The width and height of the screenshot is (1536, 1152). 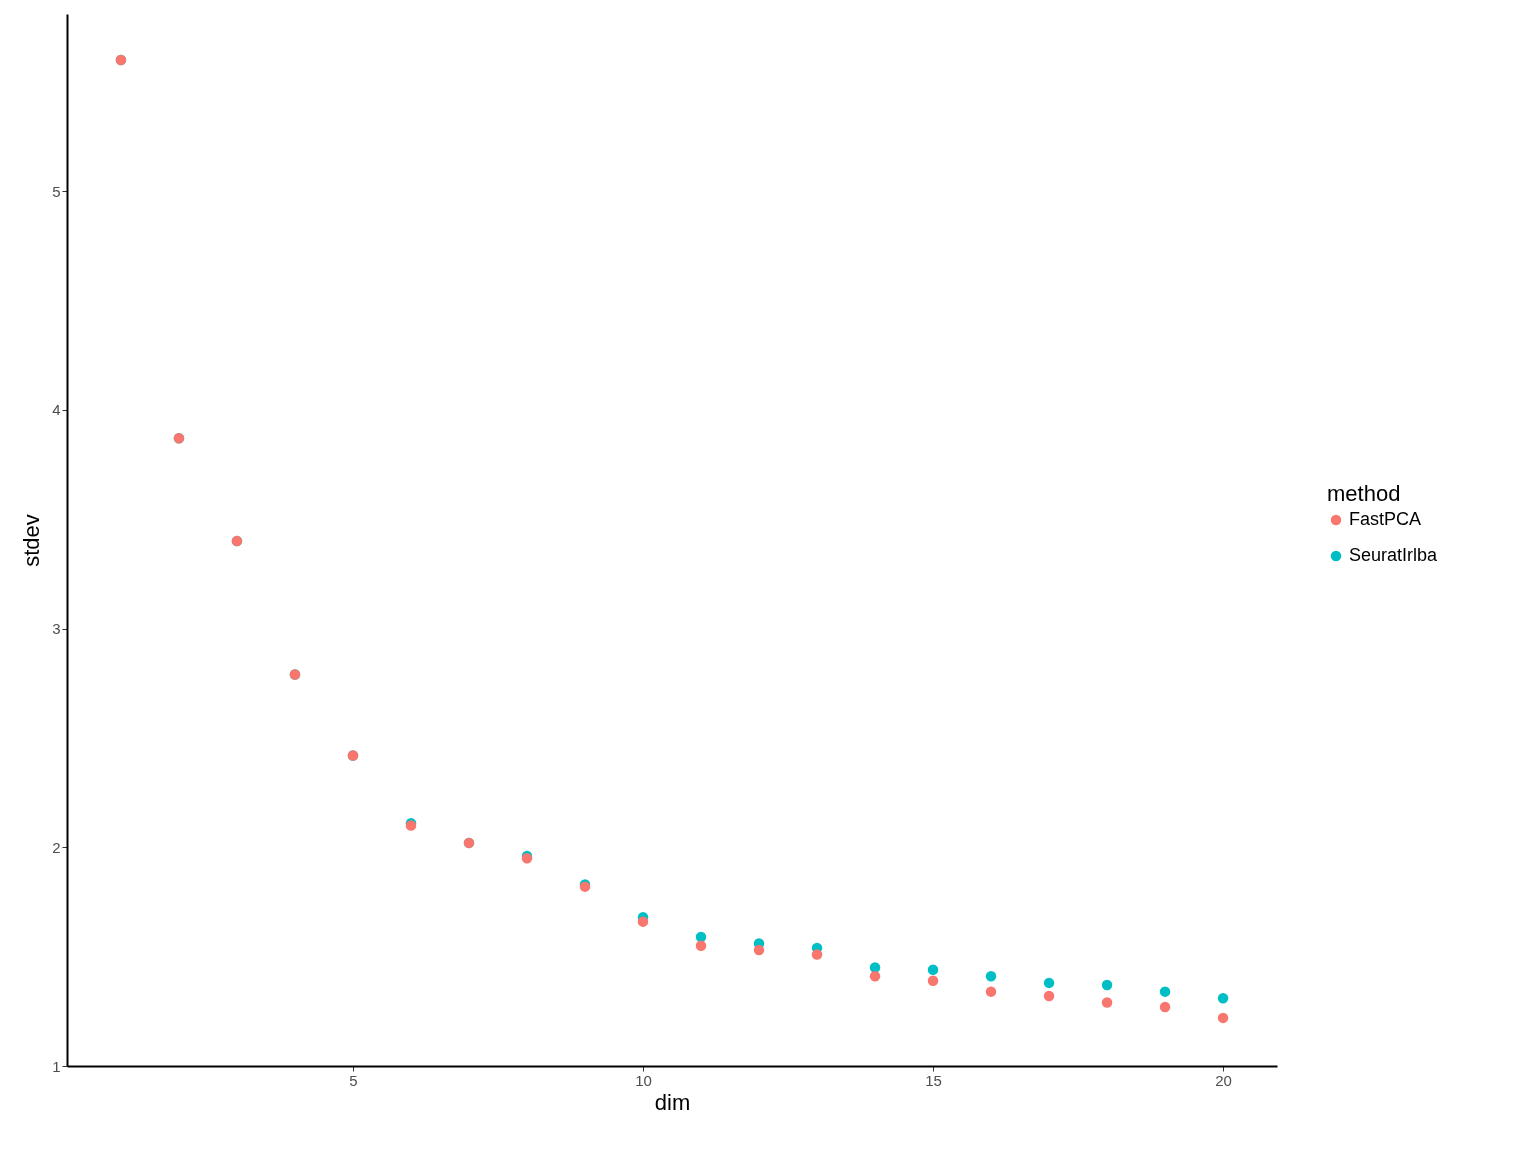 I want to click on x-axis-title: dim, so click(x=672, y=1102).